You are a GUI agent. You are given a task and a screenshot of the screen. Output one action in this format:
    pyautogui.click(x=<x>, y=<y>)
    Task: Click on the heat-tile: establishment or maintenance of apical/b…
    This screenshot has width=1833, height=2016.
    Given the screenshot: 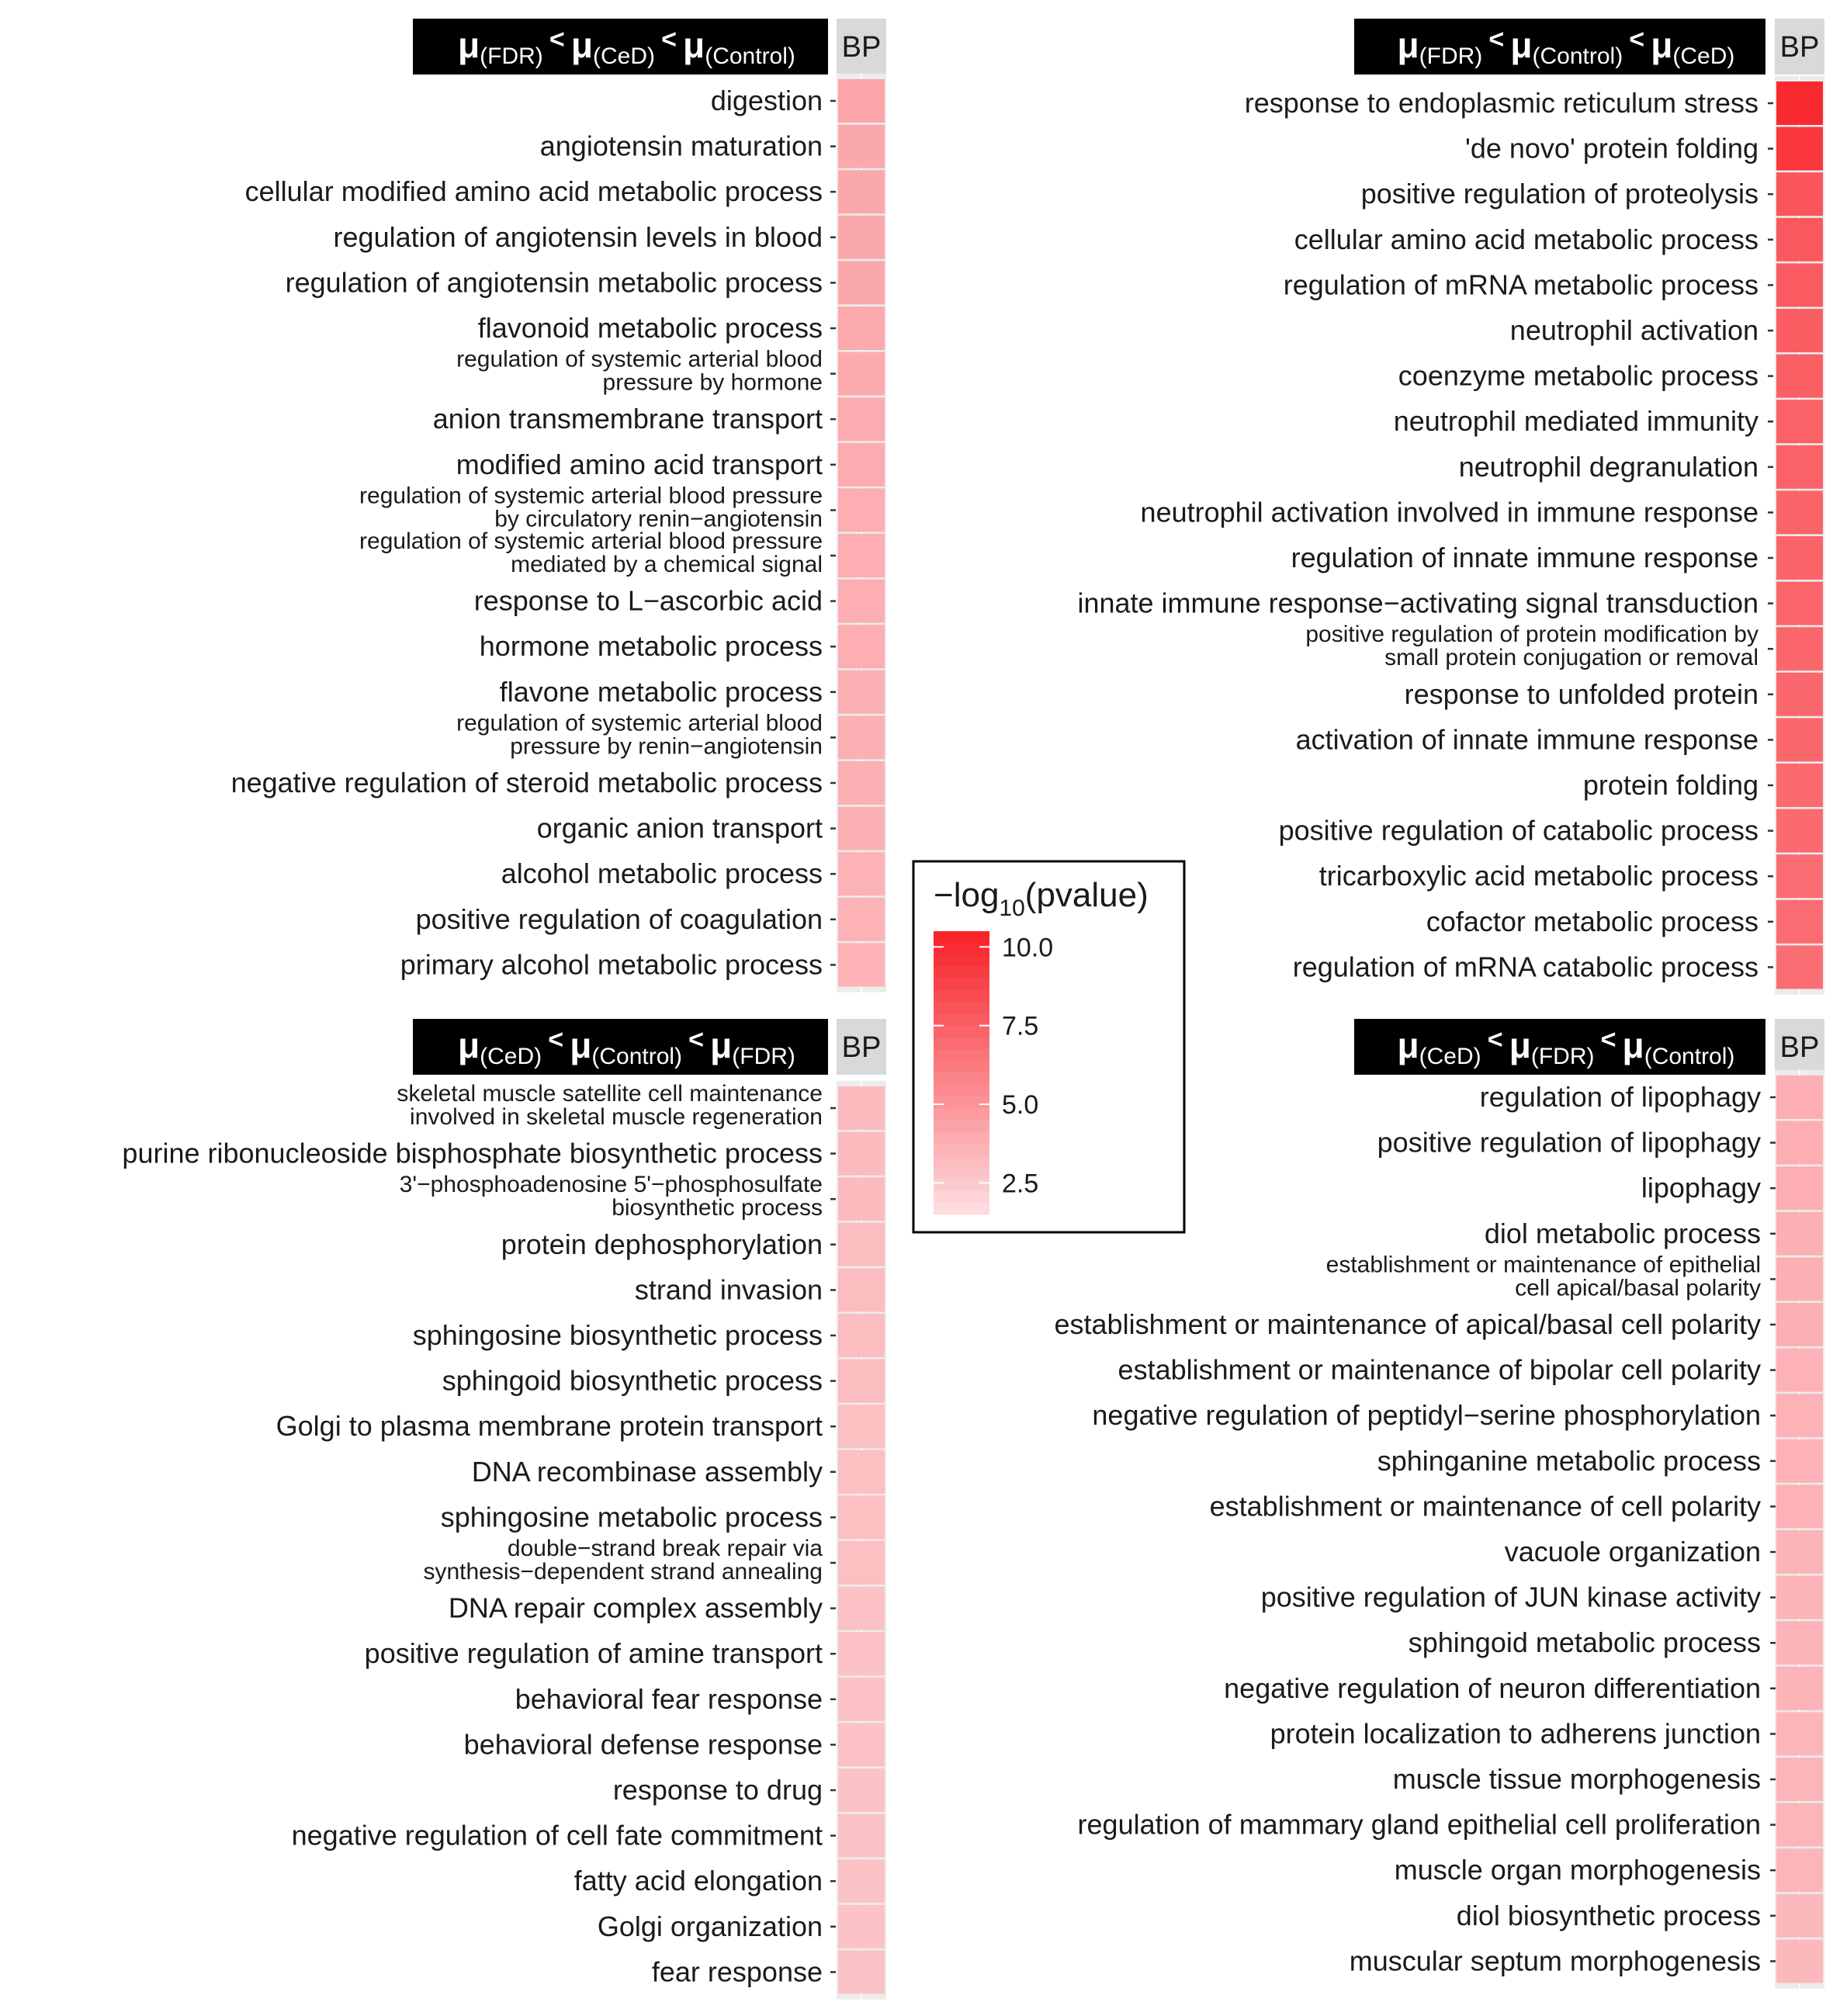 What is the action you would take?
    pyautogui.click(x=1799, y=1325)
    